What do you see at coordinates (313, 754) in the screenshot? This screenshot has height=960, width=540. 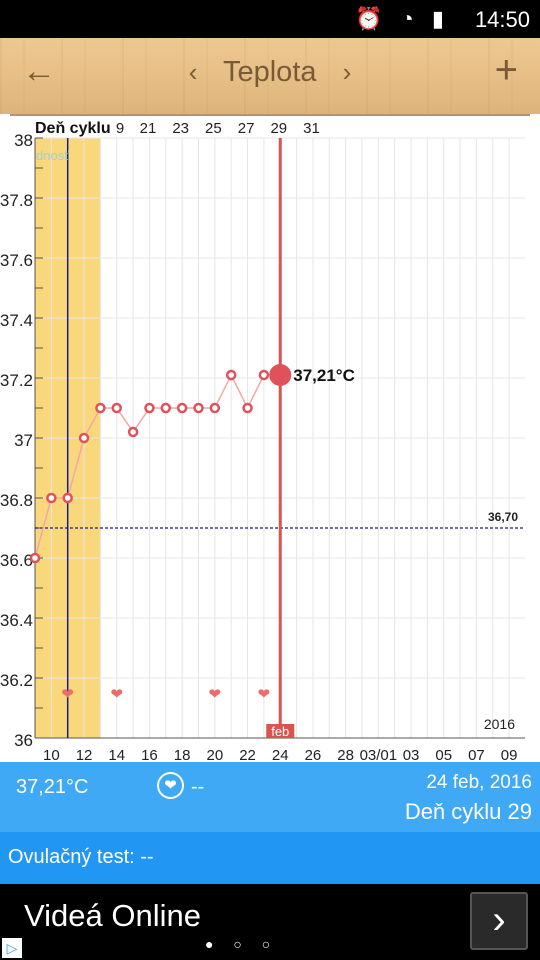 I see `bottom-tick-label: 26` at bounding box center [313, 754].